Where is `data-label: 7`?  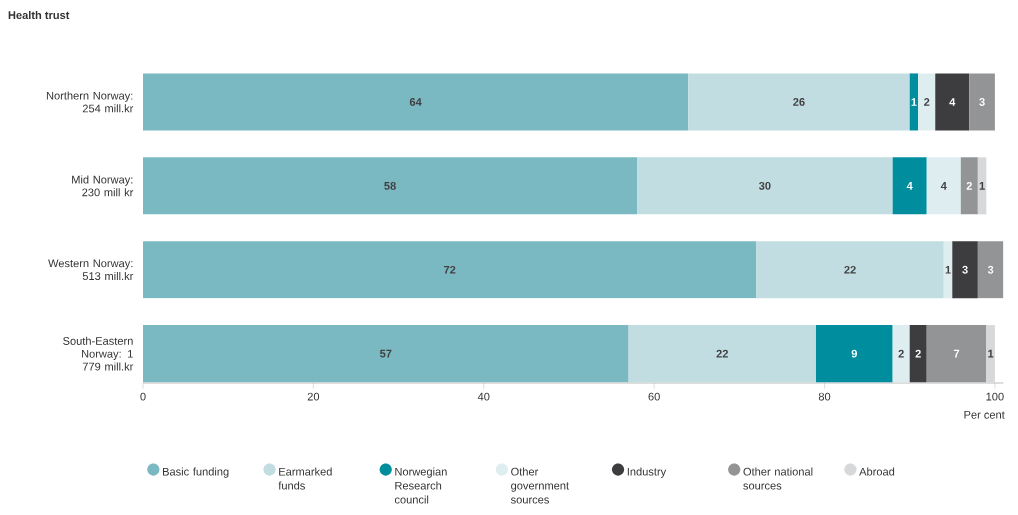 data-label: 7 is located at coordinates (956, 353).